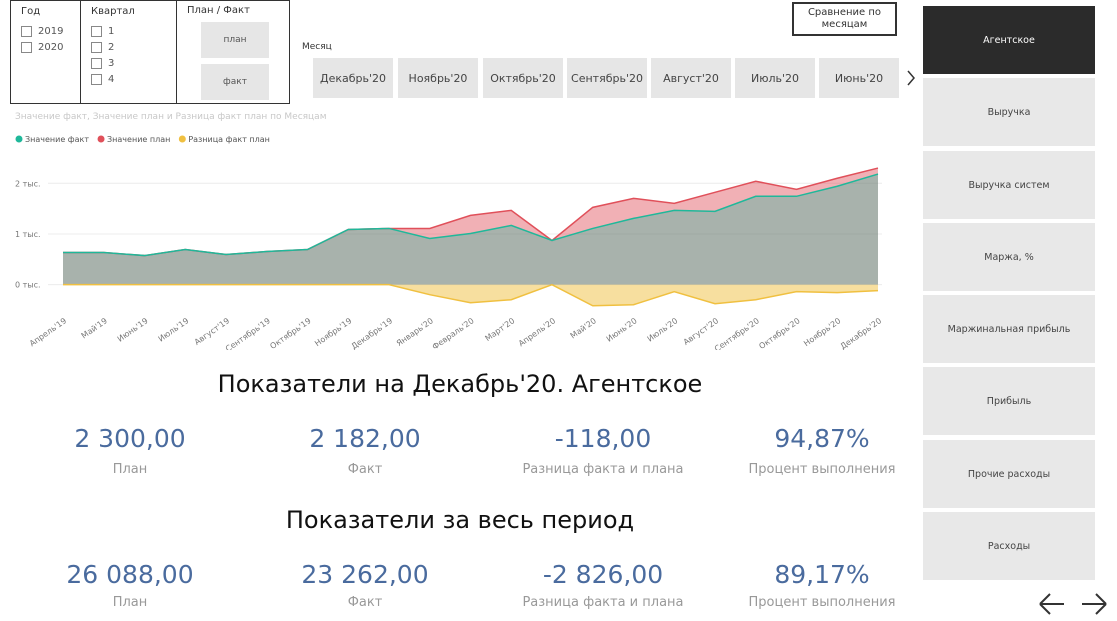  I want to click on x-tick-label: Май'20, so click(583, 328).